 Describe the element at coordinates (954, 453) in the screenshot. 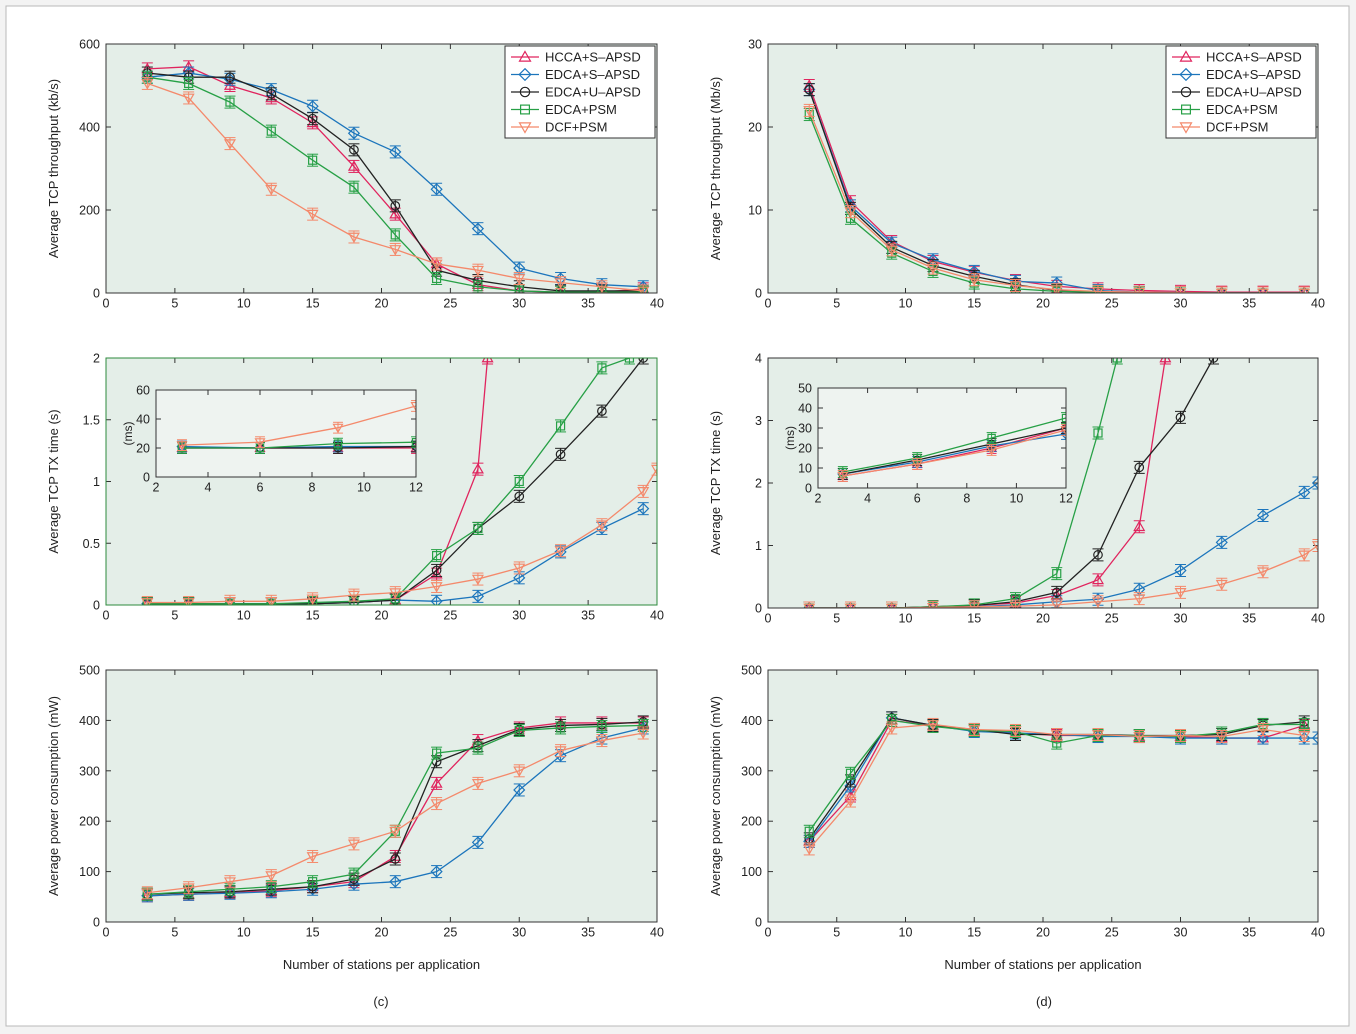

I see `series-line-dcf-psm` at that location.